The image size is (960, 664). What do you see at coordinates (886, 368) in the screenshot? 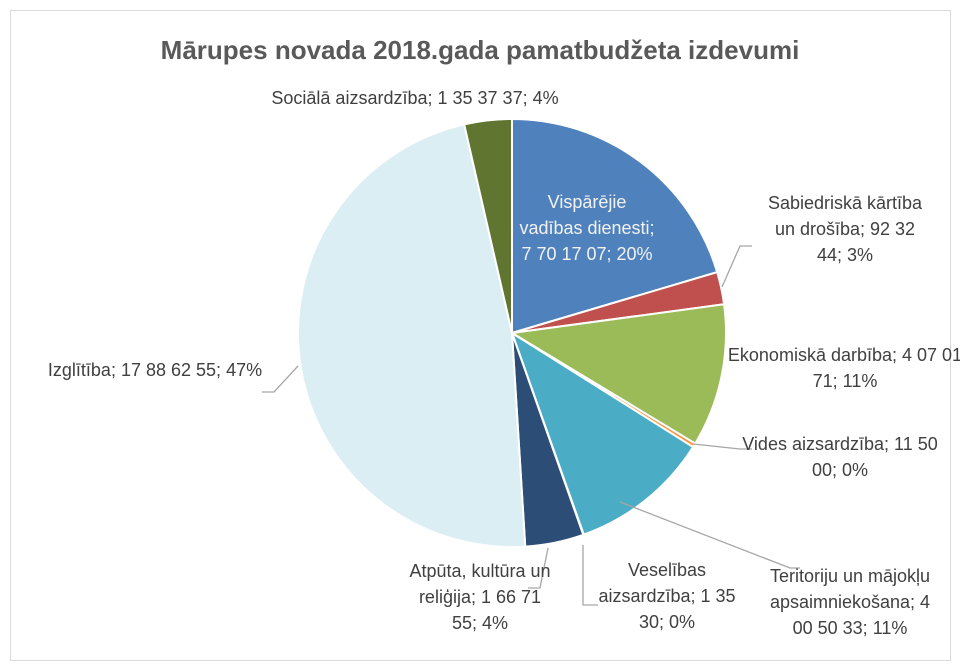
I see `value-label: 4 07 01 71` at bounding box center [886, 368].